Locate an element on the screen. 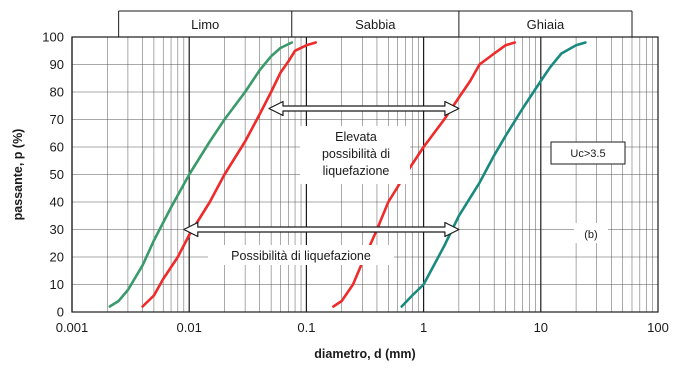 Image resolution: width=673 pixels, height=371 pixels. possible-liquefaction-box is located at coordinates (301, 255).